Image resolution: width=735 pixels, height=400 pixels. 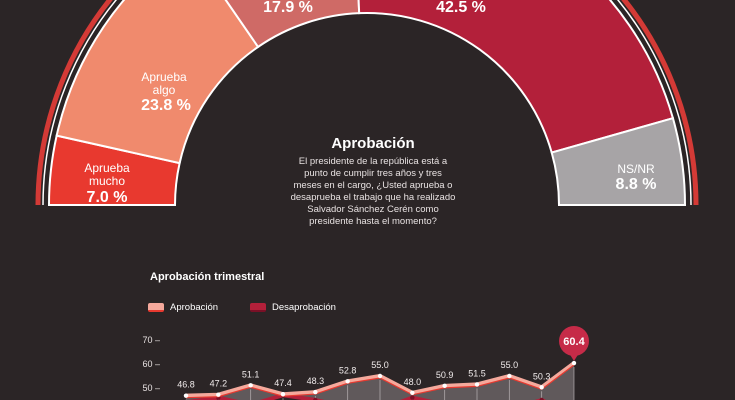 What do you see at coordinates (207, 277) in the screenshot?
I see `trend-title: Aprobación trimestral` at bounding box center [207, 277].